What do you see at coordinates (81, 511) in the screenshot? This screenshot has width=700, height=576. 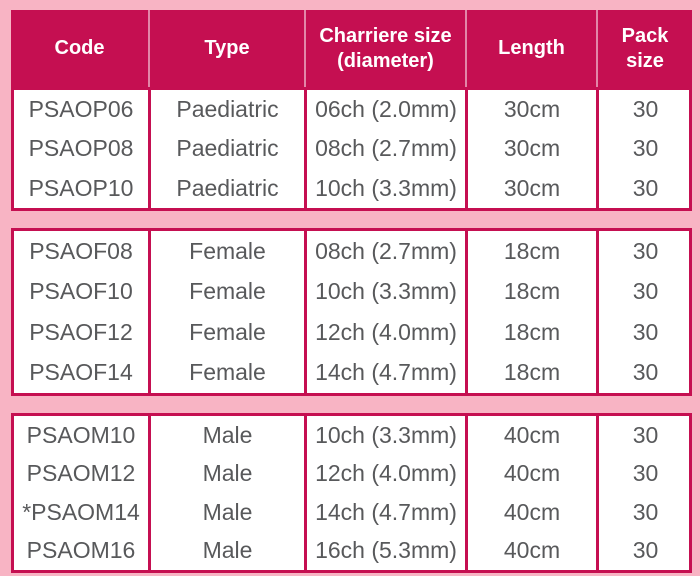 I see `cell-code: *PSAOM14` at bounding box center [81, 511].